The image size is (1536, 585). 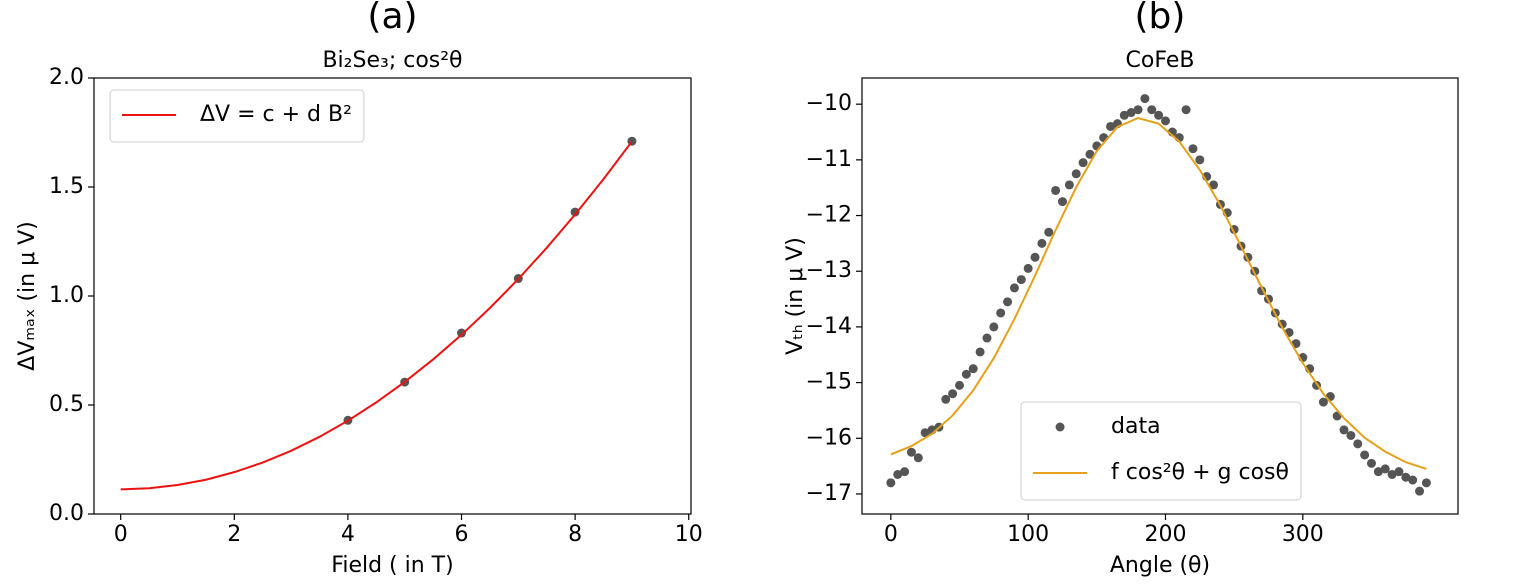 What do you see at coordinates (348, 534) in the screenshot?
I see `x-tick-label: 4` at bounding box center [348, 534].